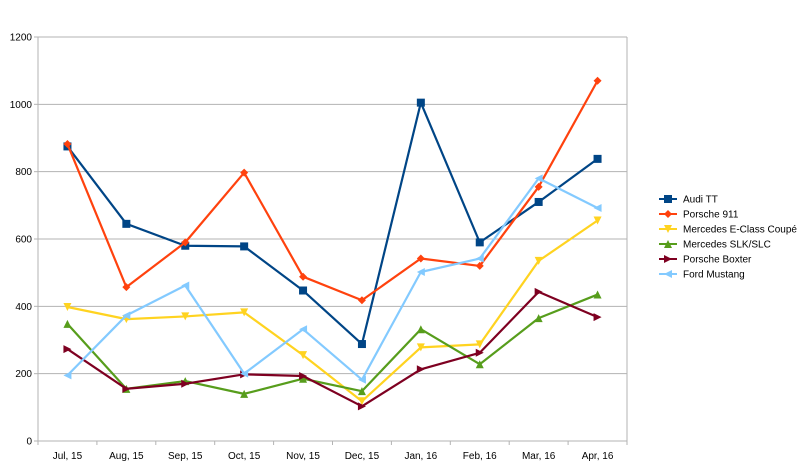 Image resolution: width=800 pixels, height=476 pixels. I want to click on x-tick-label: Apr, 16, so click(598, 456).